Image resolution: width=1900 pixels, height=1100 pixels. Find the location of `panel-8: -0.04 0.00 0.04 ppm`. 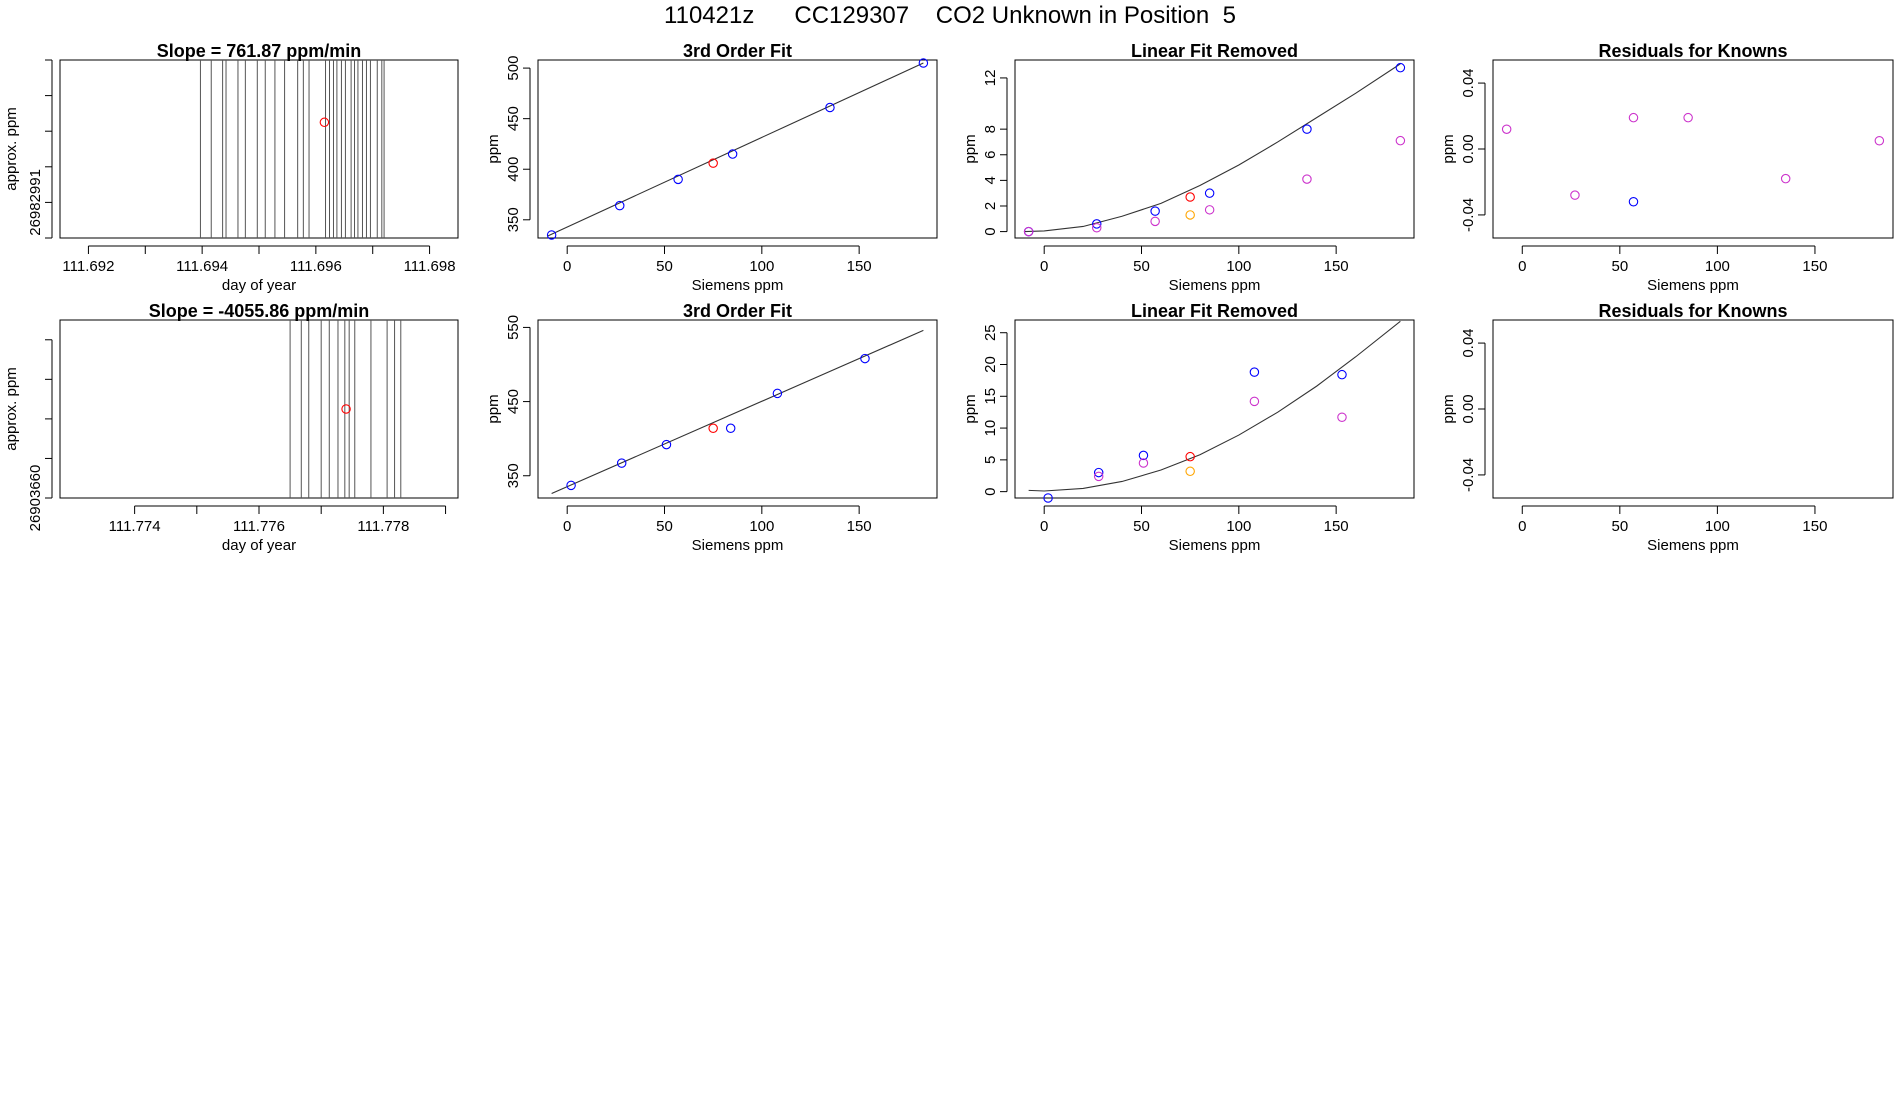

panel-8: -0.04 0.00 0.04 ppm is located at coordinates (1667, 416).